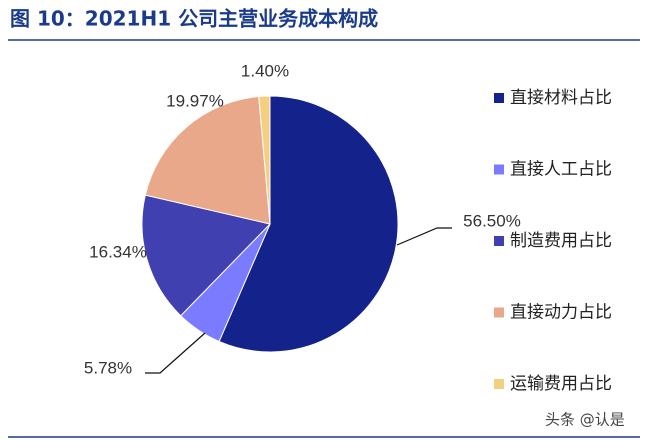 Image resolution: width=647 pixels, height=441 pixels. What do you see at coordinates (265, 70) in the screenshot?
I see `data-label: 1.40%` at bounding box center [265, 70].